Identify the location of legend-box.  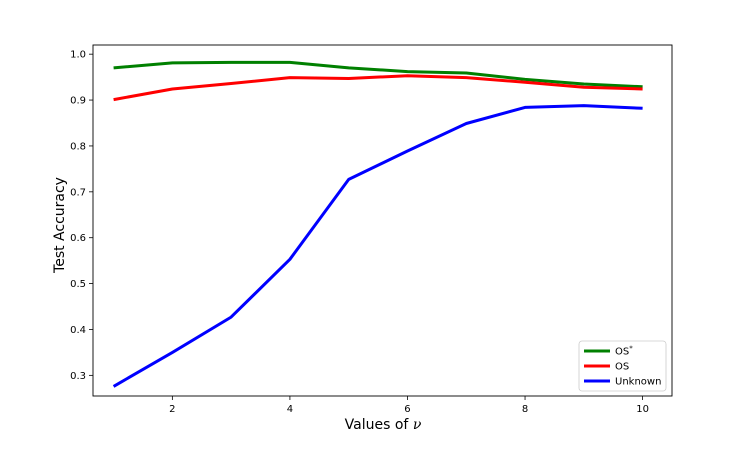
(622, 366).